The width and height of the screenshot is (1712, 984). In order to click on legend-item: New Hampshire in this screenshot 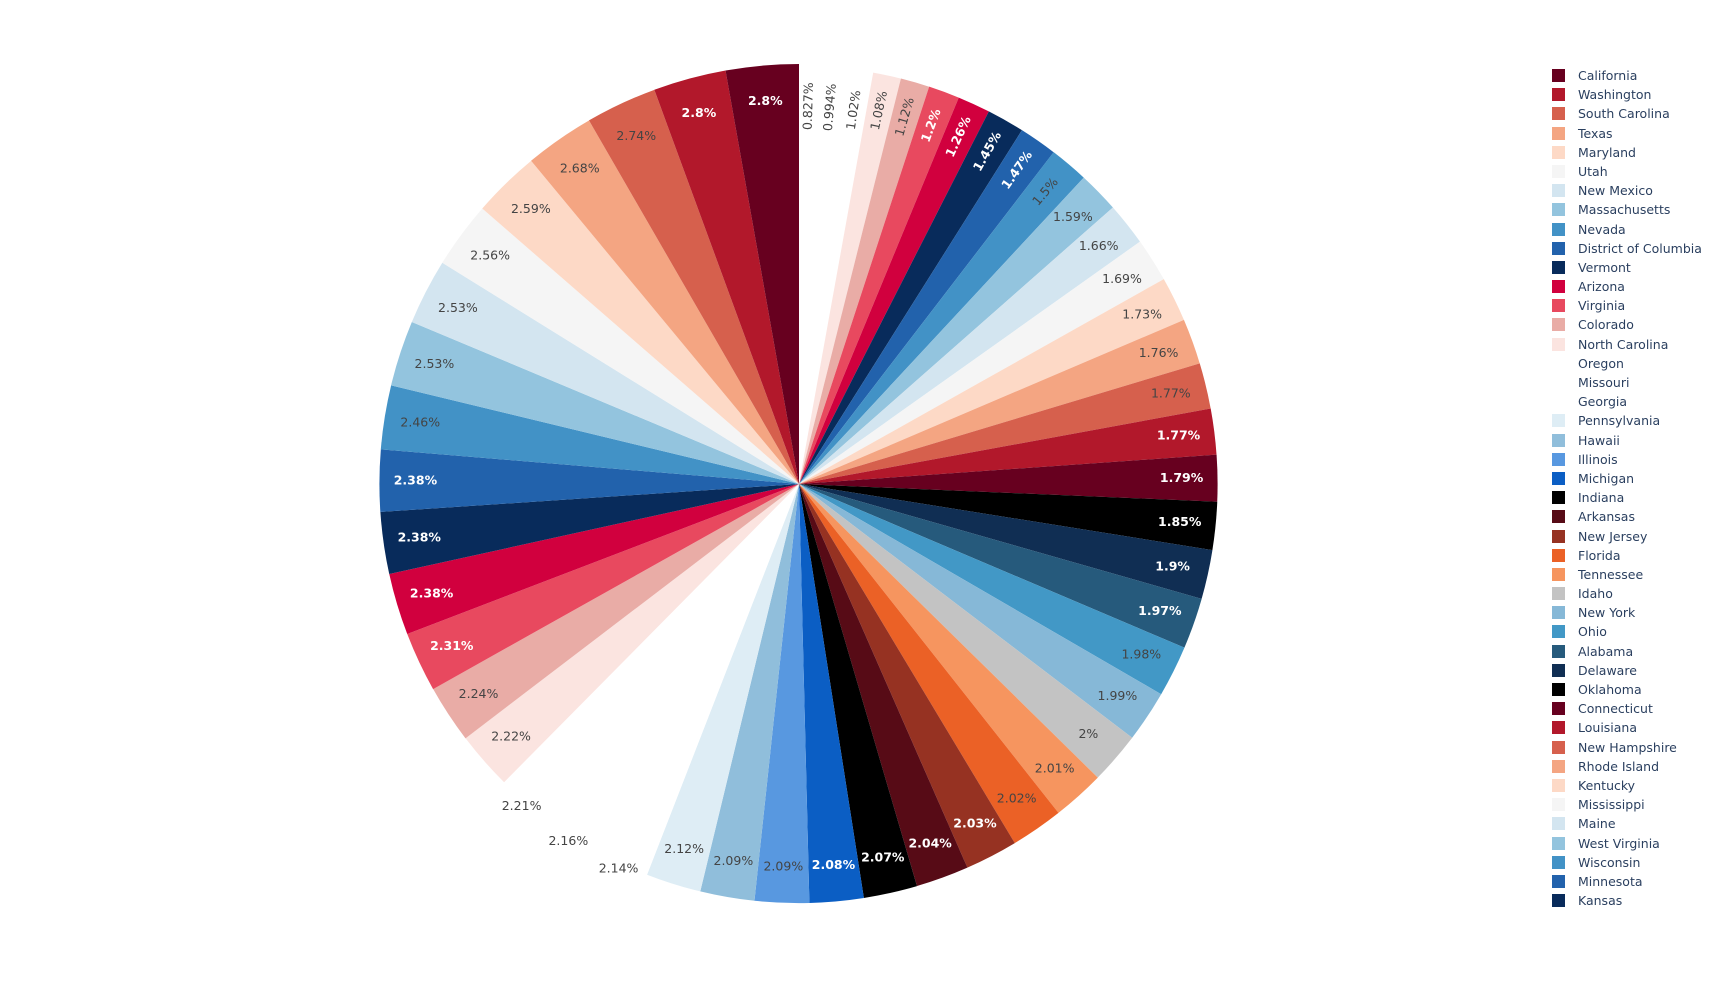, I will do `click(1632, 747)`.